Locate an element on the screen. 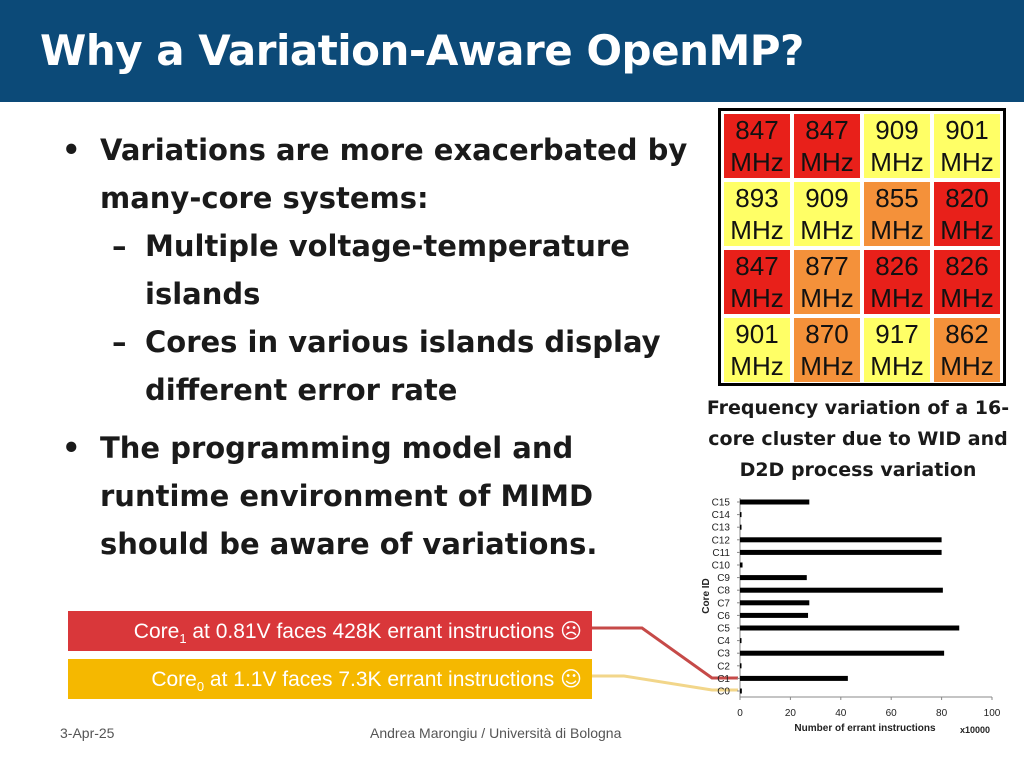 This screenshot has height=768, width=1024. y-tick-label: C10 is located at coordinates (721, 566).